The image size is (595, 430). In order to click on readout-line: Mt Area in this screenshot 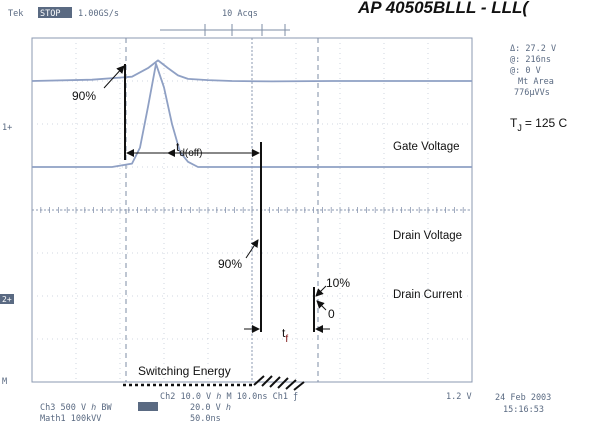, I will do `click(536, 82)`.